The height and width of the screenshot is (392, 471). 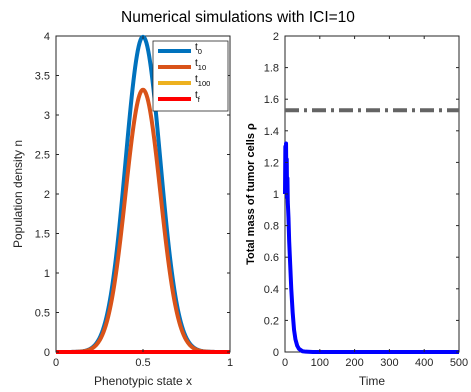 I want to click on density-ytick-label: 0, so click(x=47, y=353).